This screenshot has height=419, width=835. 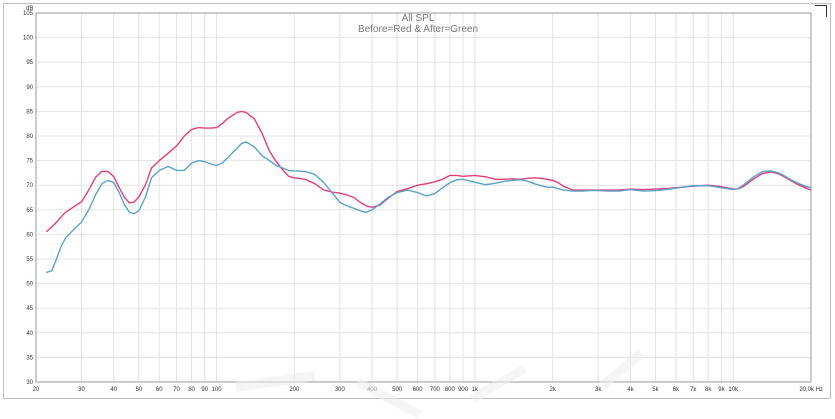 What do you see at coordinates (418, 29) in the screenshot?
I see `chart-subtitle: Before=Red & After=Green` at bounding box center [418, 29].